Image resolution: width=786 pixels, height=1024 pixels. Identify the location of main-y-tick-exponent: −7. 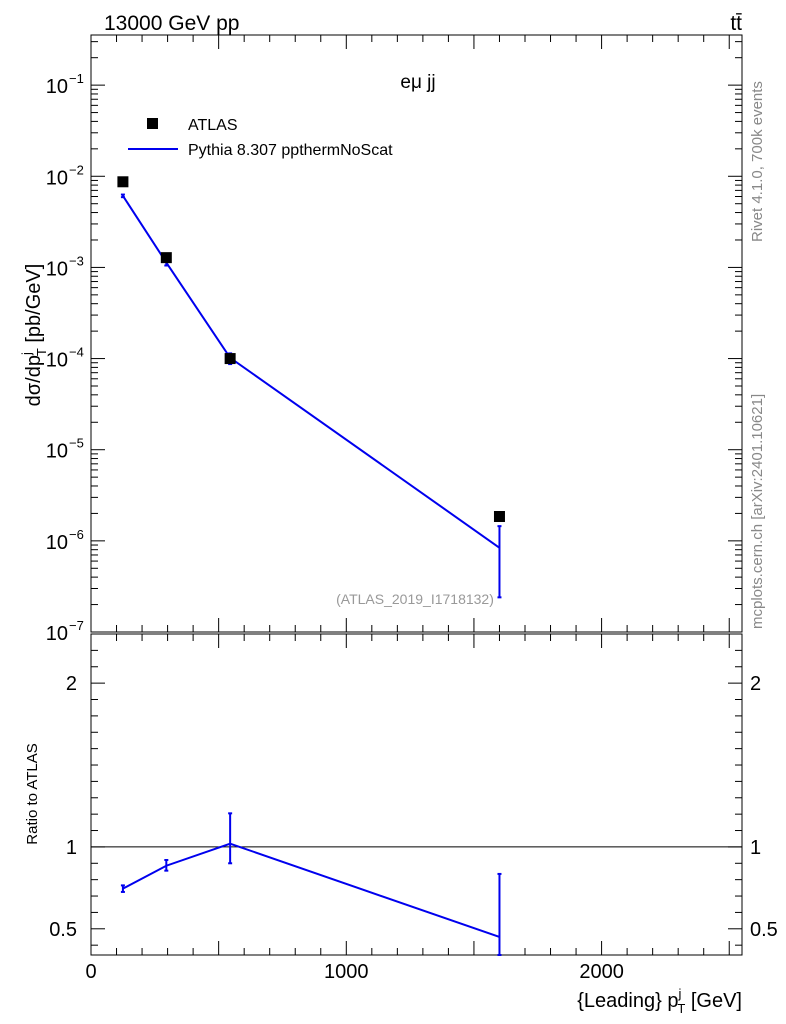
(76, 625).